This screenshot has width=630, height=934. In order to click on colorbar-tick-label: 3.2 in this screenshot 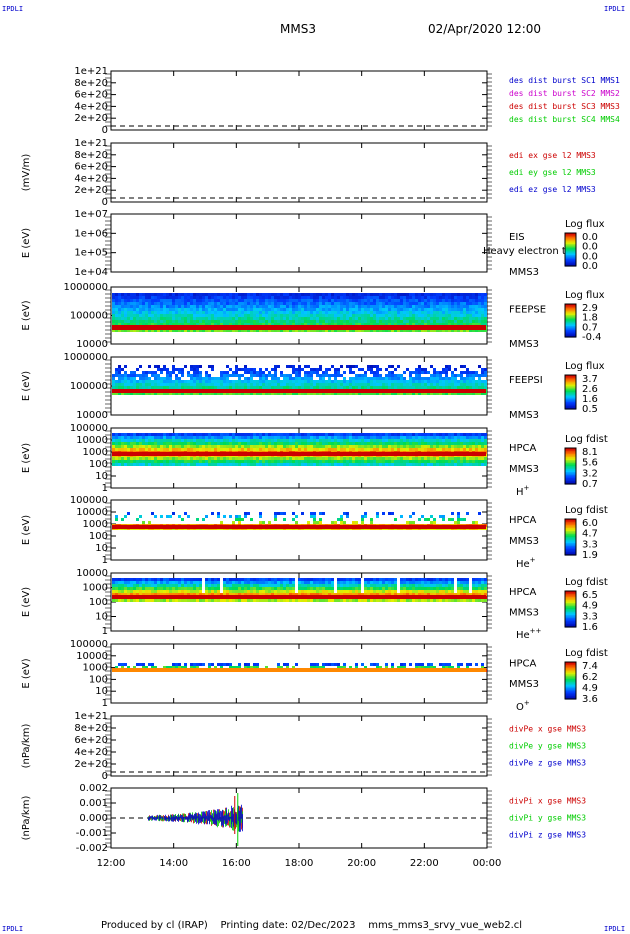, I will do `click(590, 473)`.